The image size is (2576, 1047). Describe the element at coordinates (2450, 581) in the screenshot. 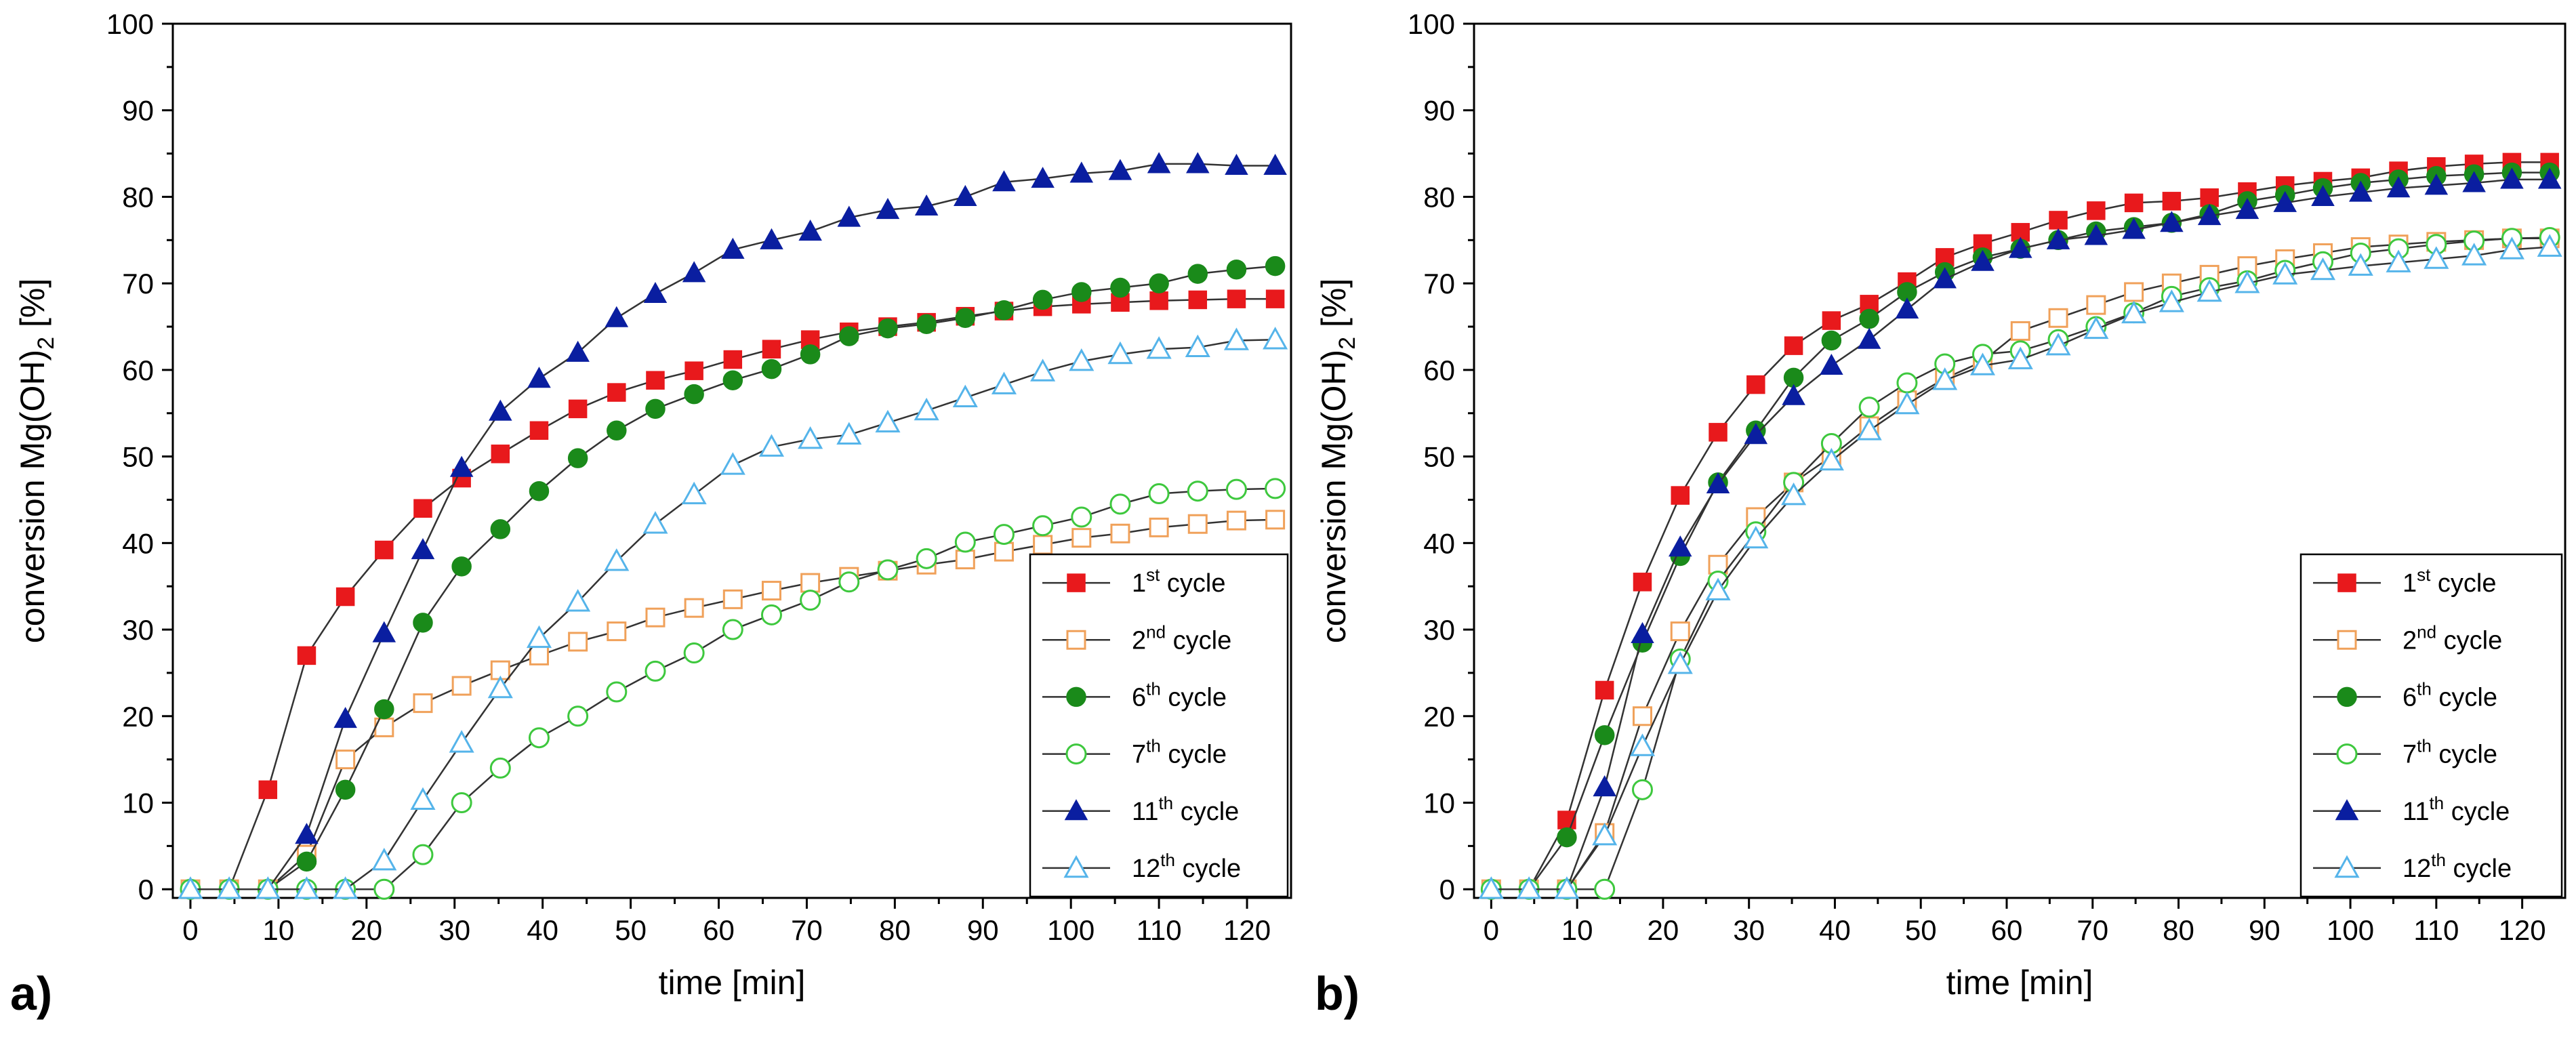

I see `legend-label: 1st cycle` at that location.